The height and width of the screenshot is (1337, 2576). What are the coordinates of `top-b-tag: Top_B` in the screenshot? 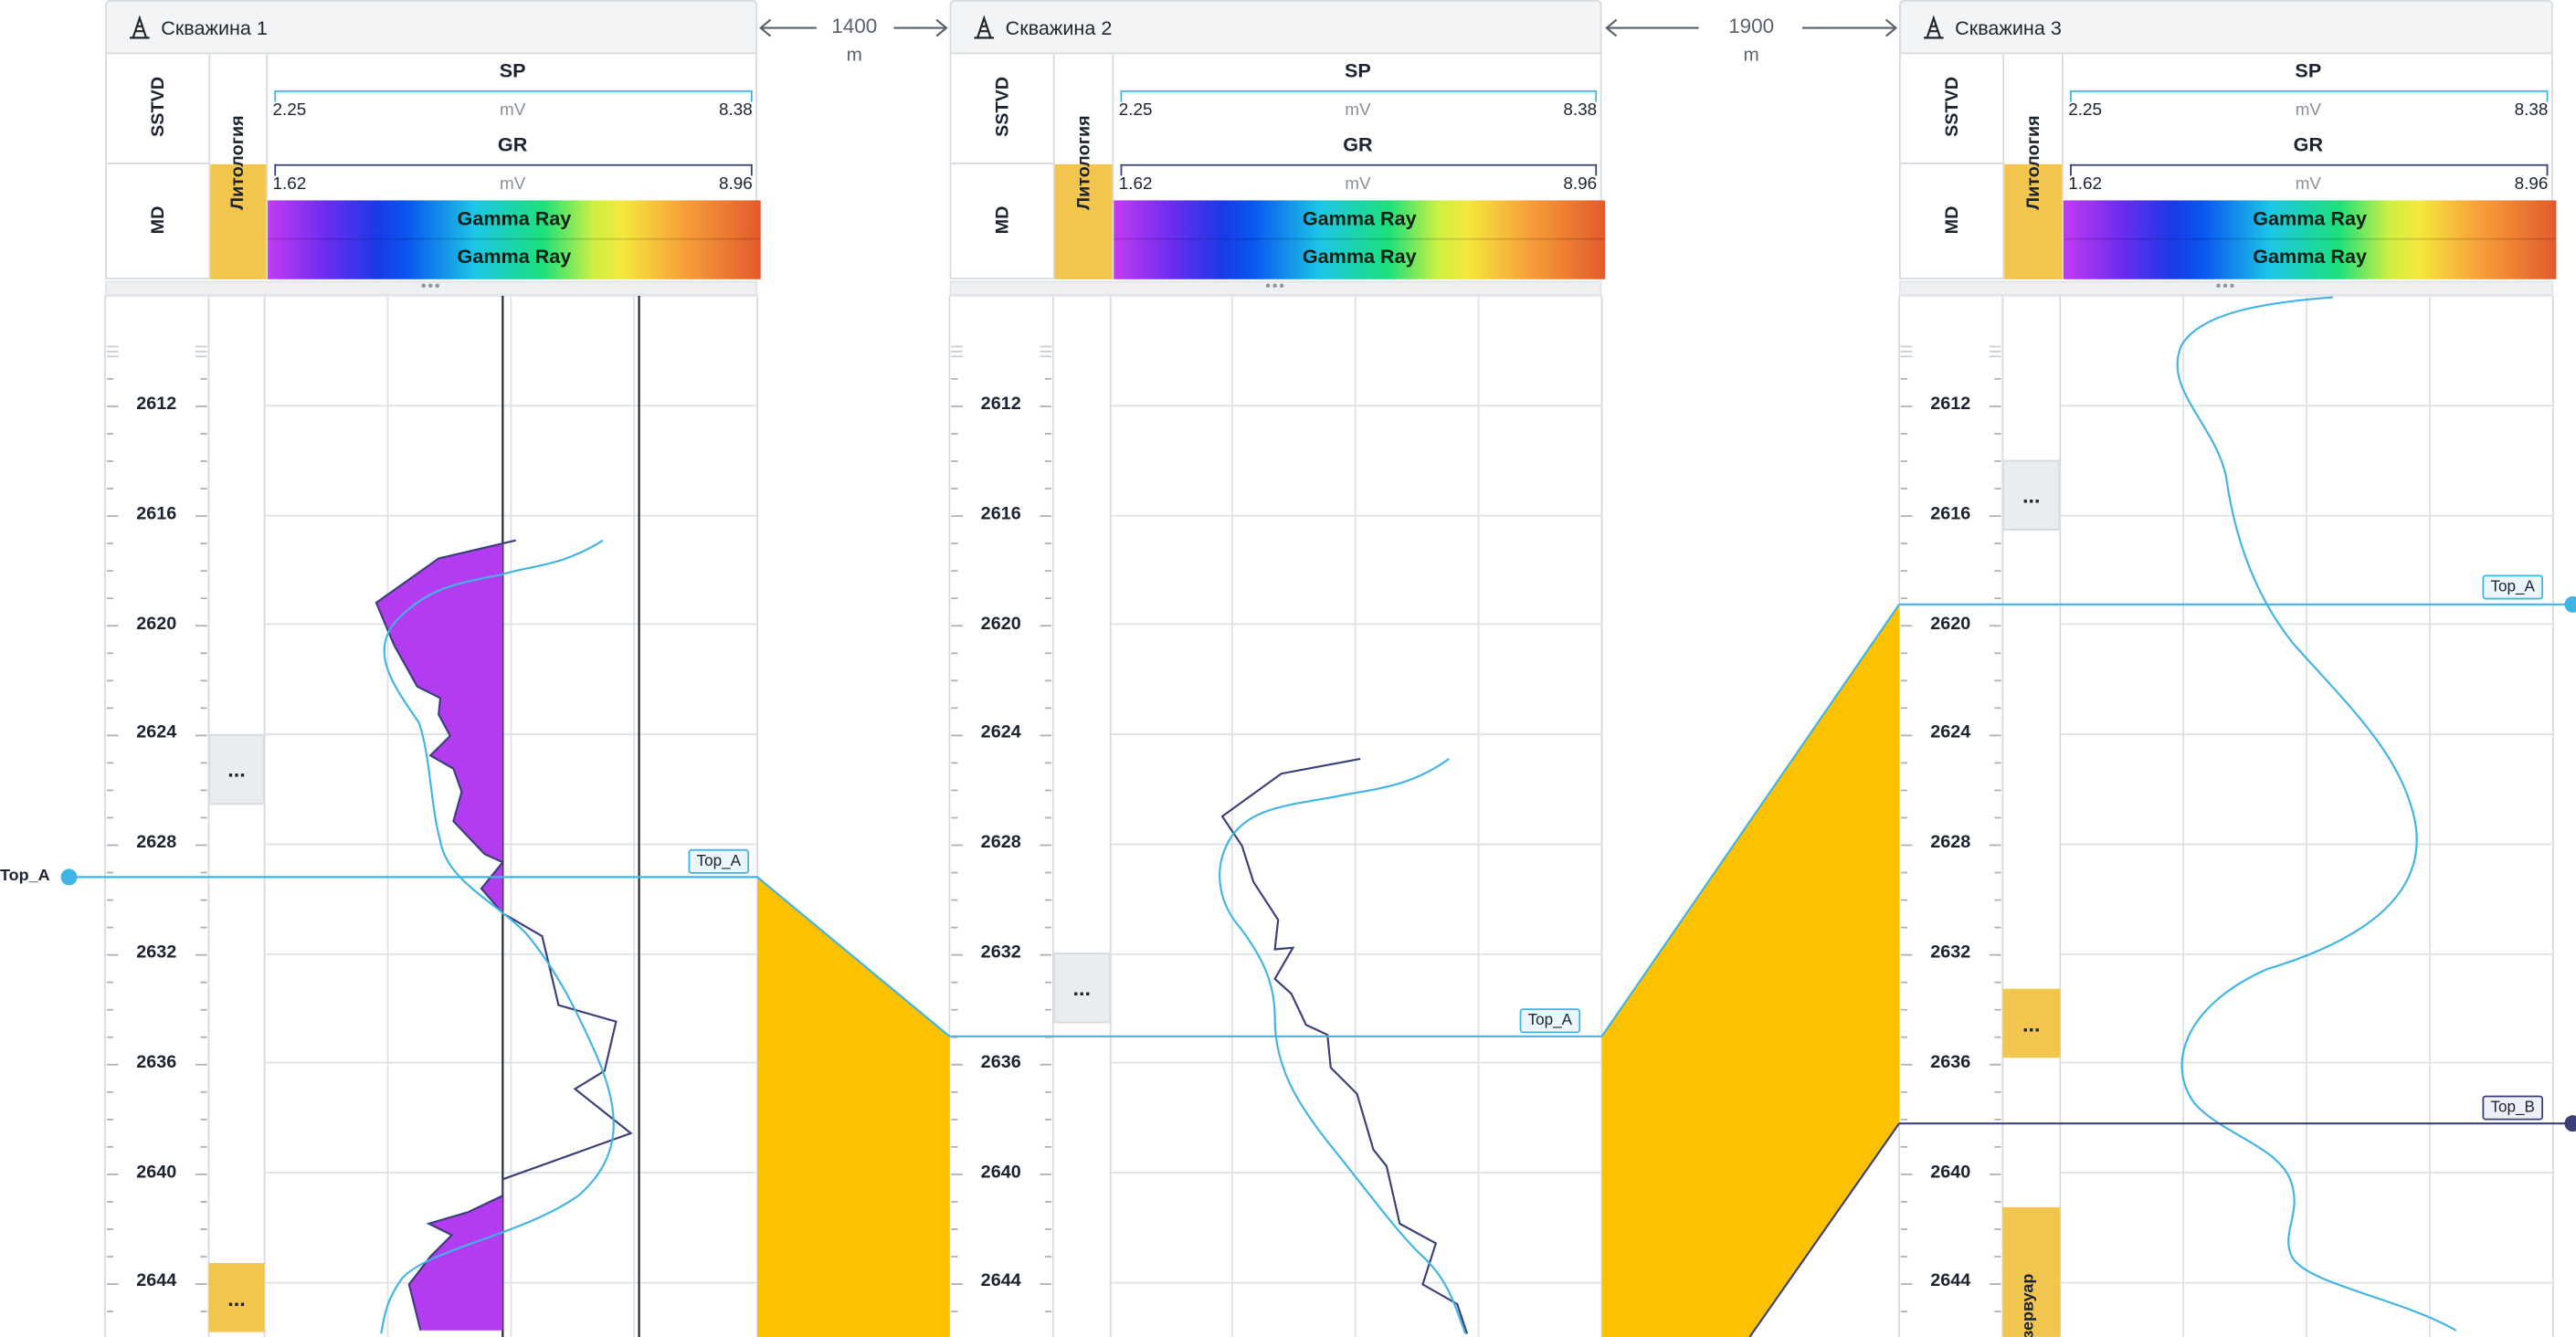 It's located at (2512, 1108).